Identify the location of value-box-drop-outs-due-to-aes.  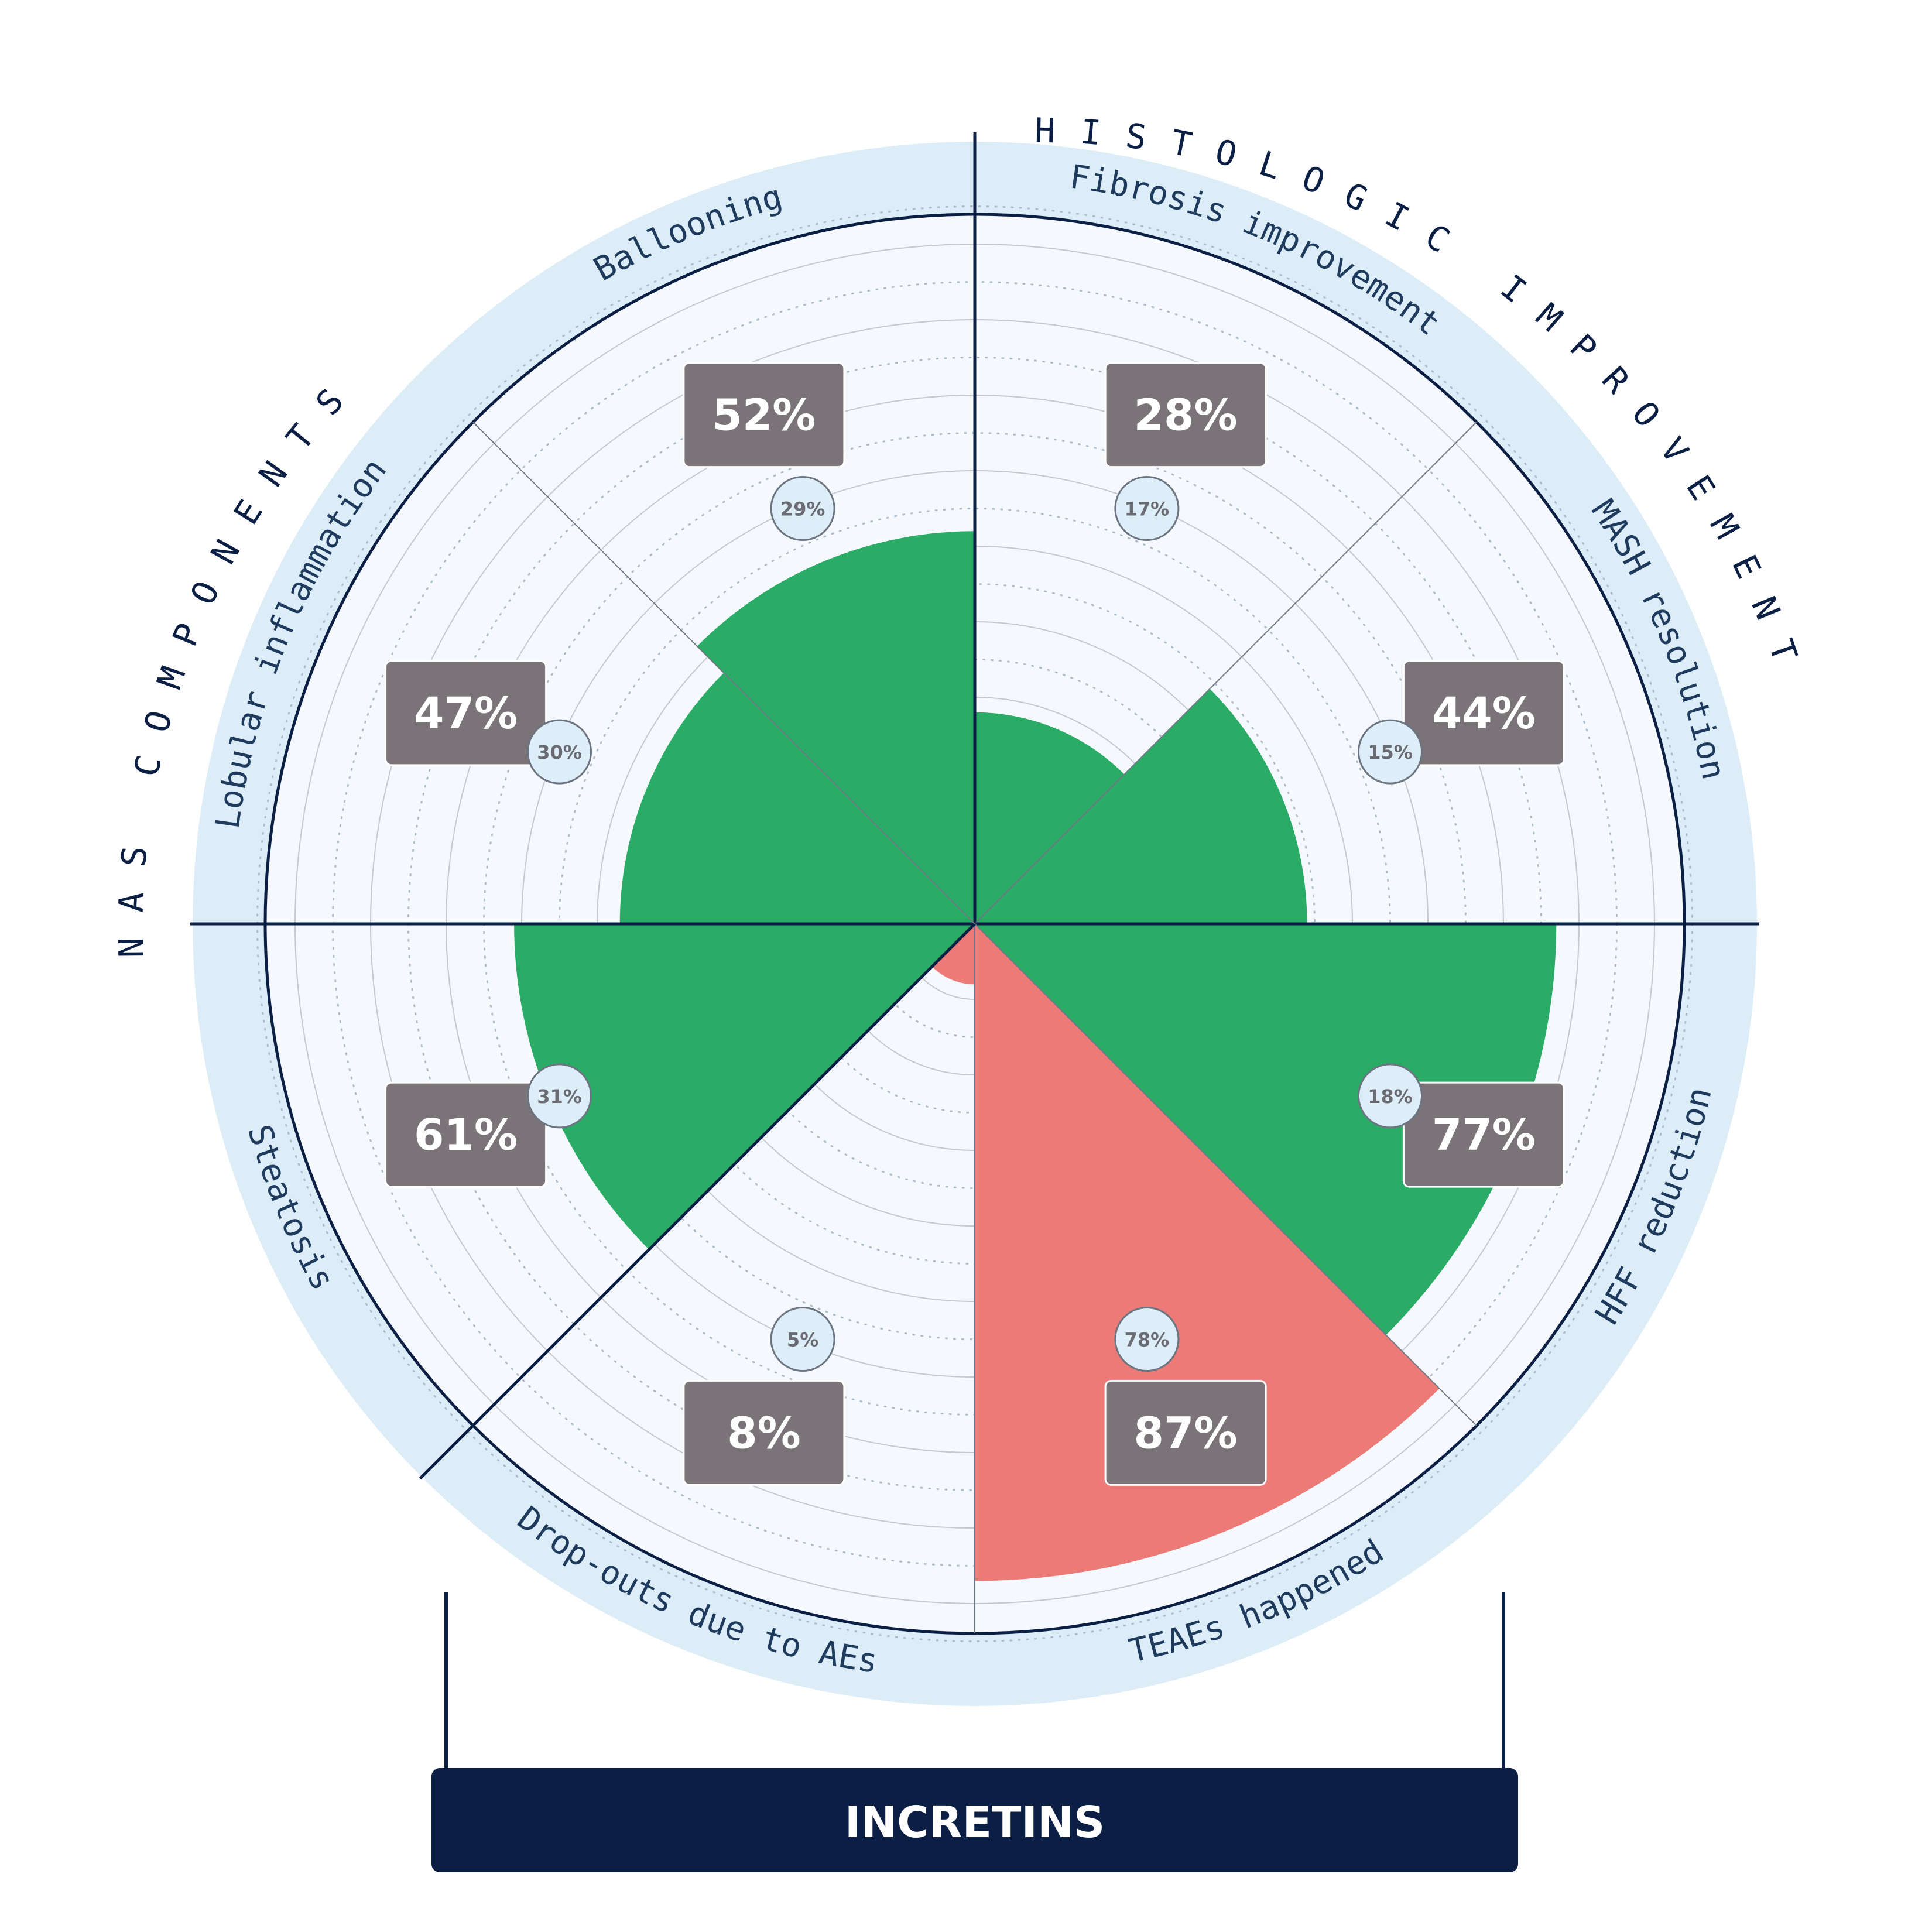
(764, 1432).